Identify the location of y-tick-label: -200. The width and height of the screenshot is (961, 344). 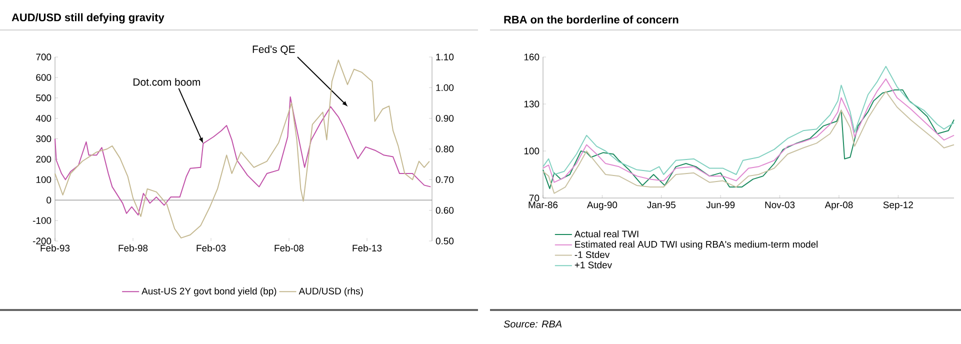
(42, 241).